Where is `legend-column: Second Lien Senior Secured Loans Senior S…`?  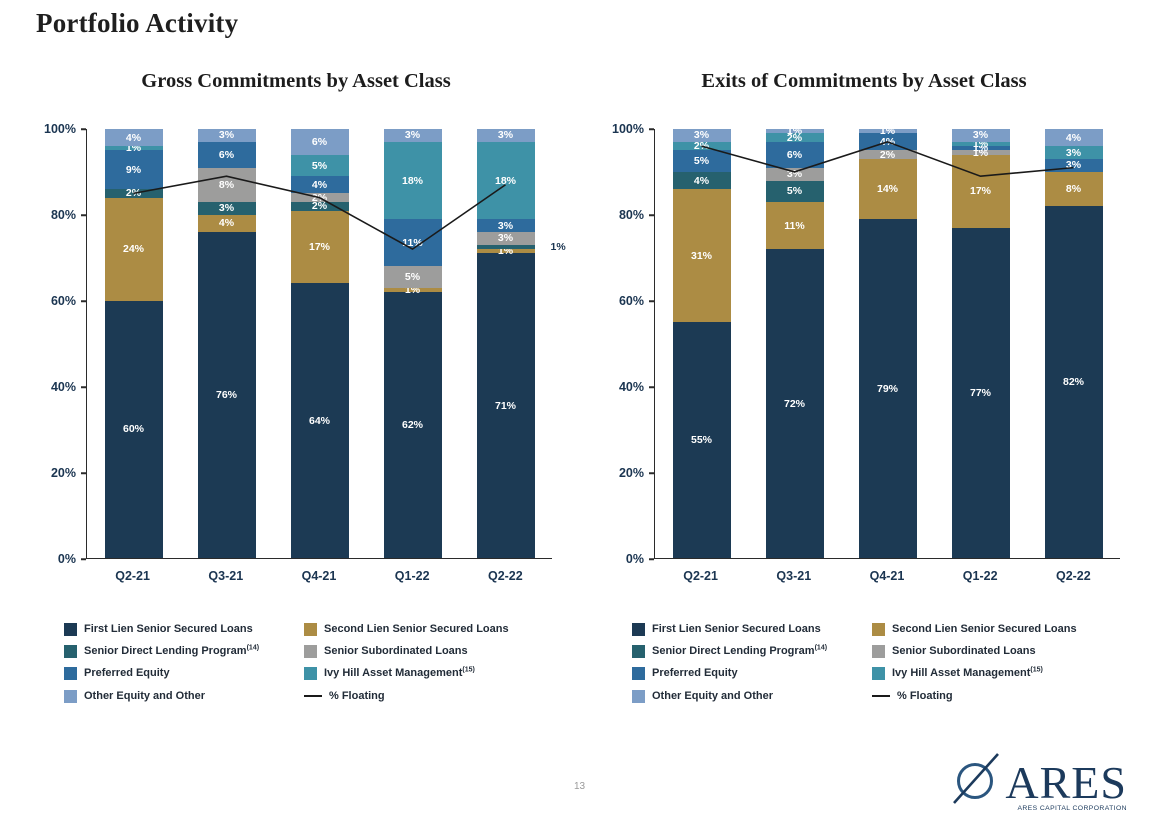
legend-column: Second Lien Senior Secured Loans Senior S… is located at coordinates (406, 663).